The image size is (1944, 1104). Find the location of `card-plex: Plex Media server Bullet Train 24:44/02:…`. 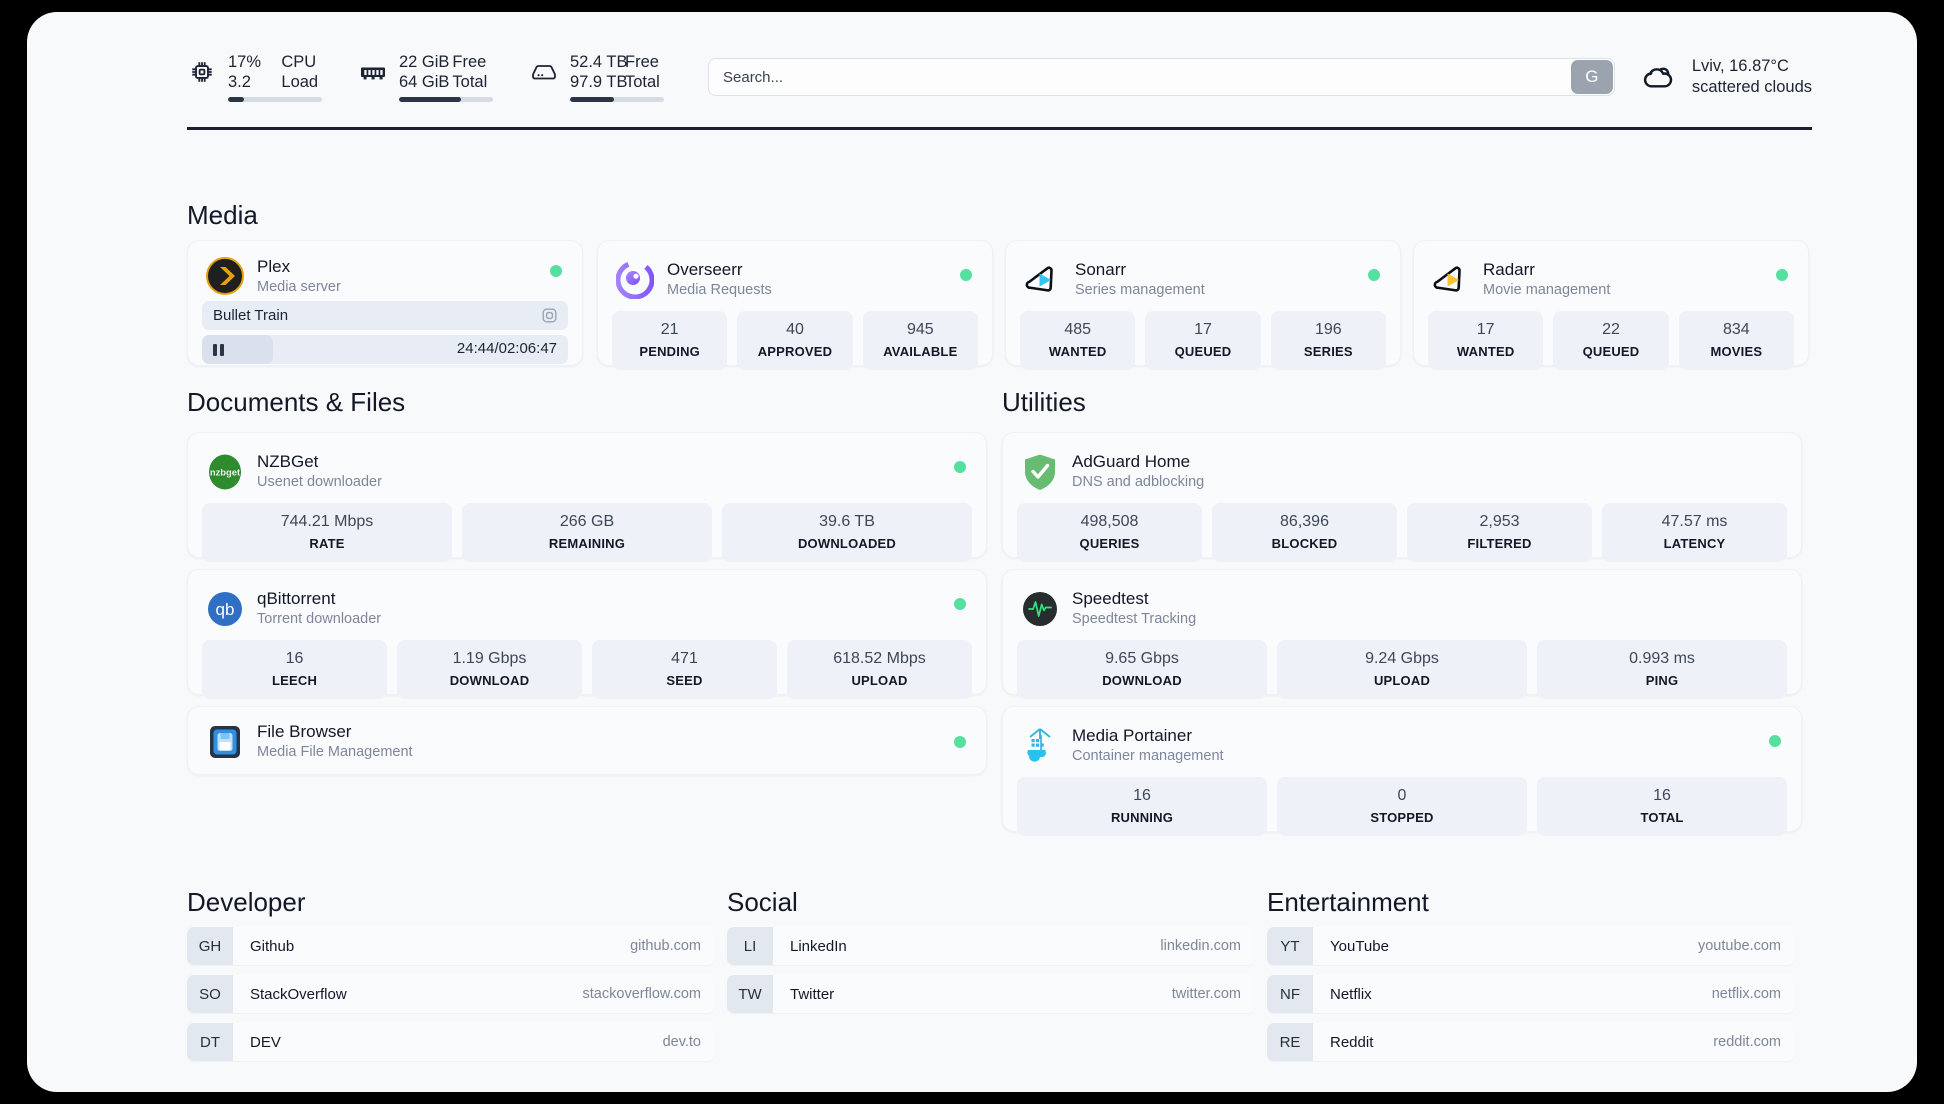

card-plex: Plex Media server Bullet Train 24:44/02:… is located at coordinates (385, 303).